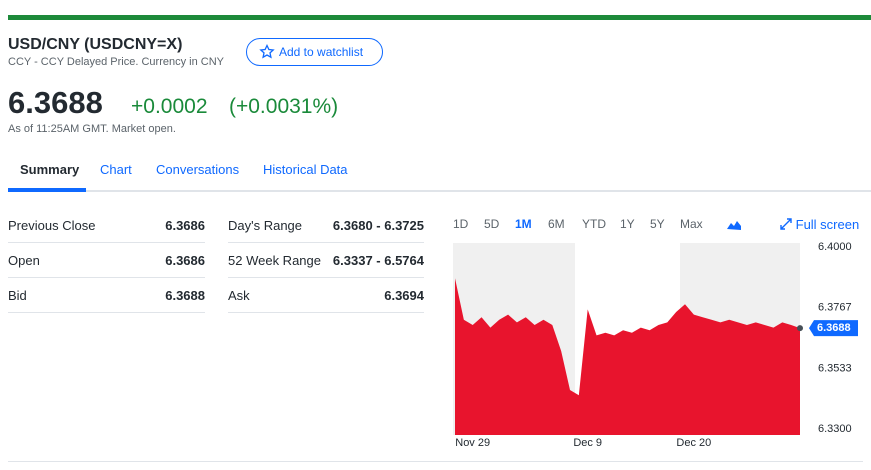 This screenshot has height=470, width=871. What do you see at coordinates (326, 260) in the screenshot?
I see `quote-row: 52 Week Range 6.3337 - 6.5764` at bounding box center [326, 260].